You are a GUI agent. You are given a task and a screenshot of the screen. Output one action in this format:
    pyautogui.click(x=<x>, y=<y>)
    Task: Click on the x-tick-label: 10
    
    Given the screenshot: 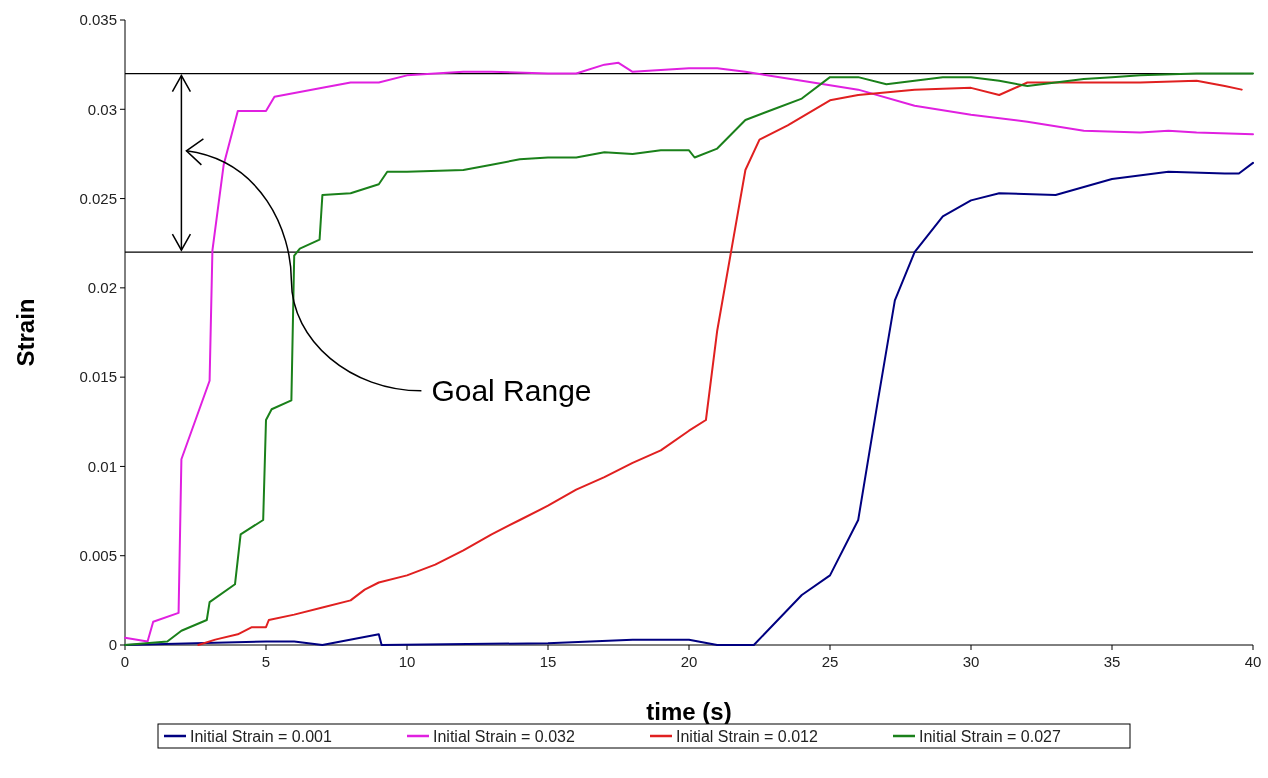 What is the action you would take?
    pyautogui.click(x=407, y=661)
    